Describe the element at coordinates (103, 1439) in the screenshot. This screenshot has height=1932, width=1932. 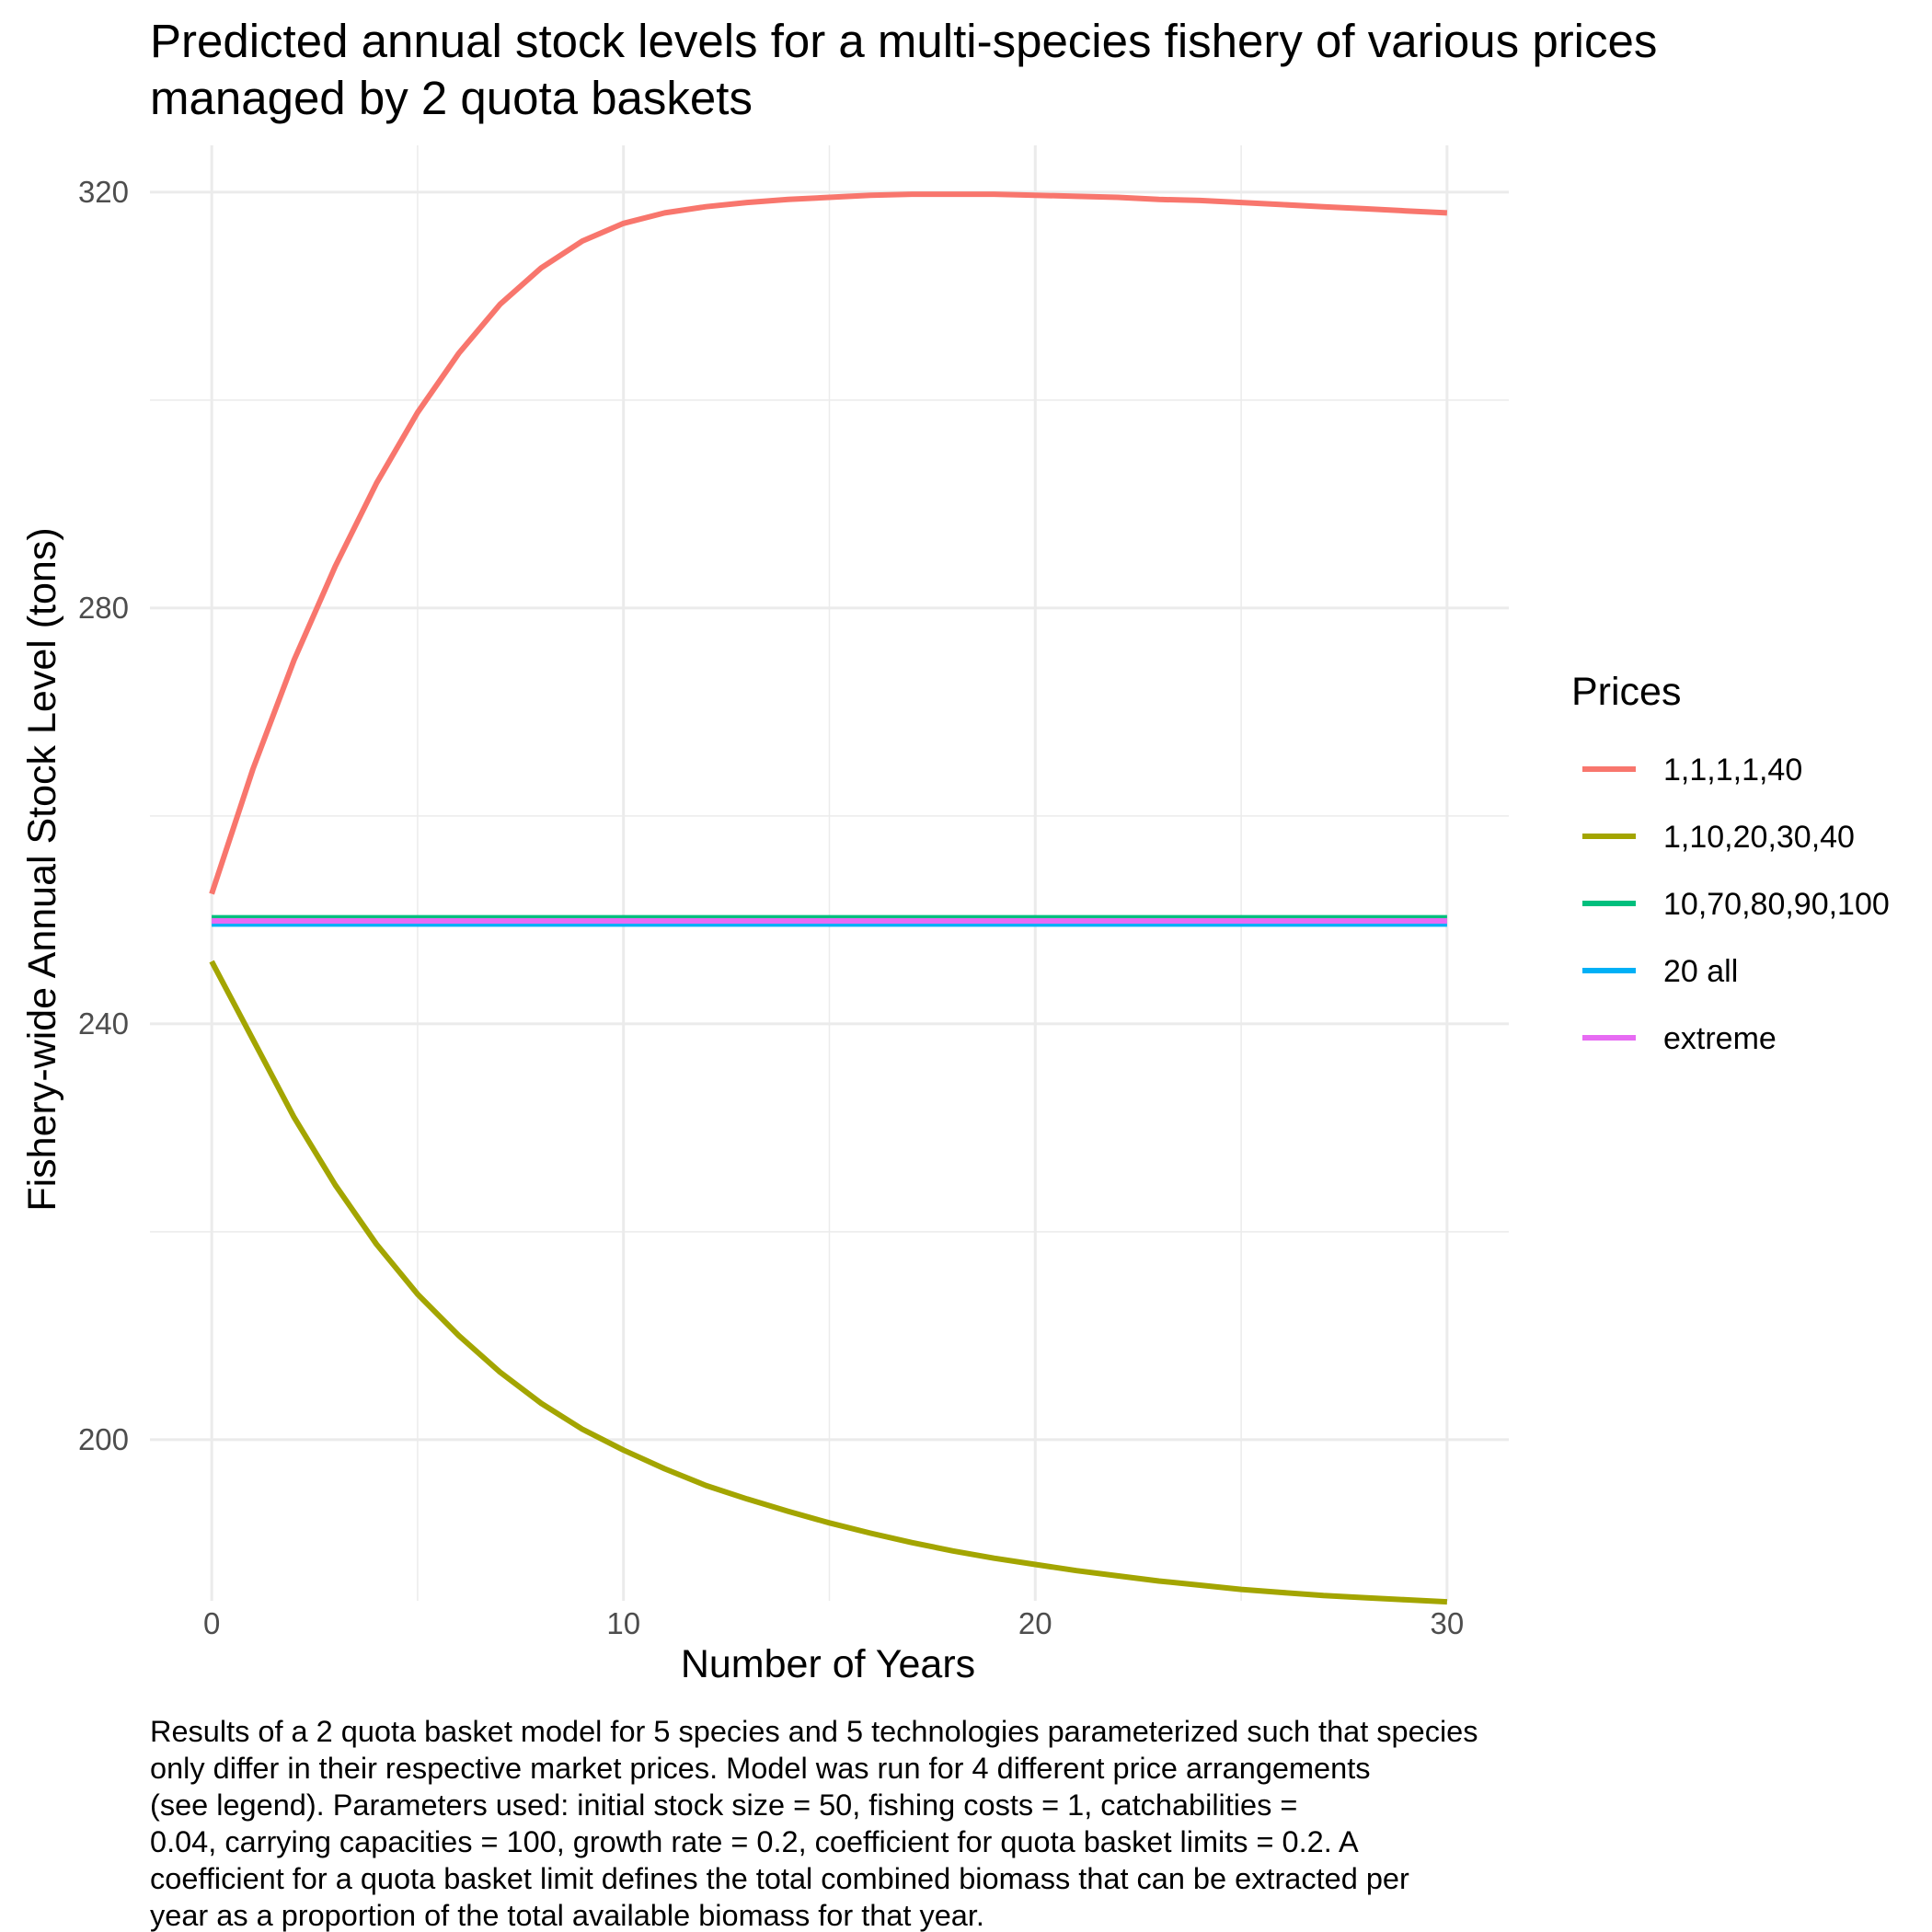
I see `y-tick-label-0: 200` at that location.